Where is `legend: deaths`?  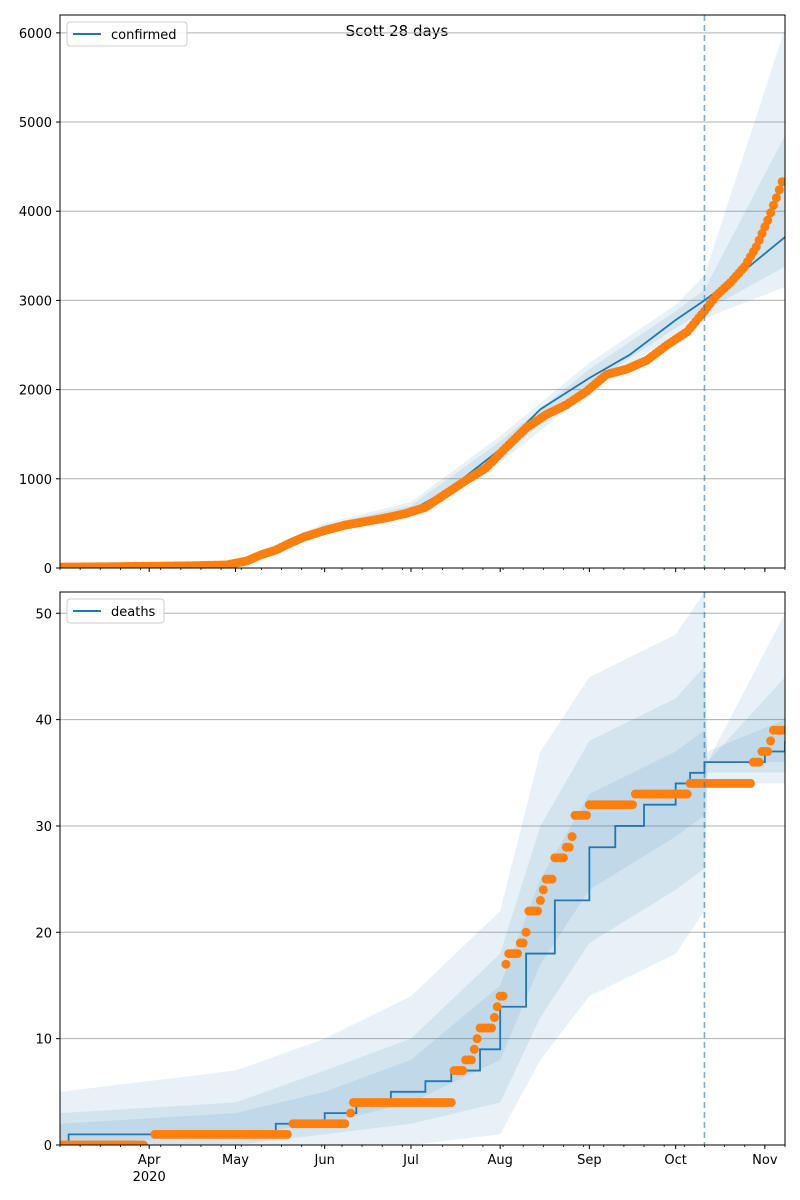
legend: deaths is located at coordinates (115, 611).